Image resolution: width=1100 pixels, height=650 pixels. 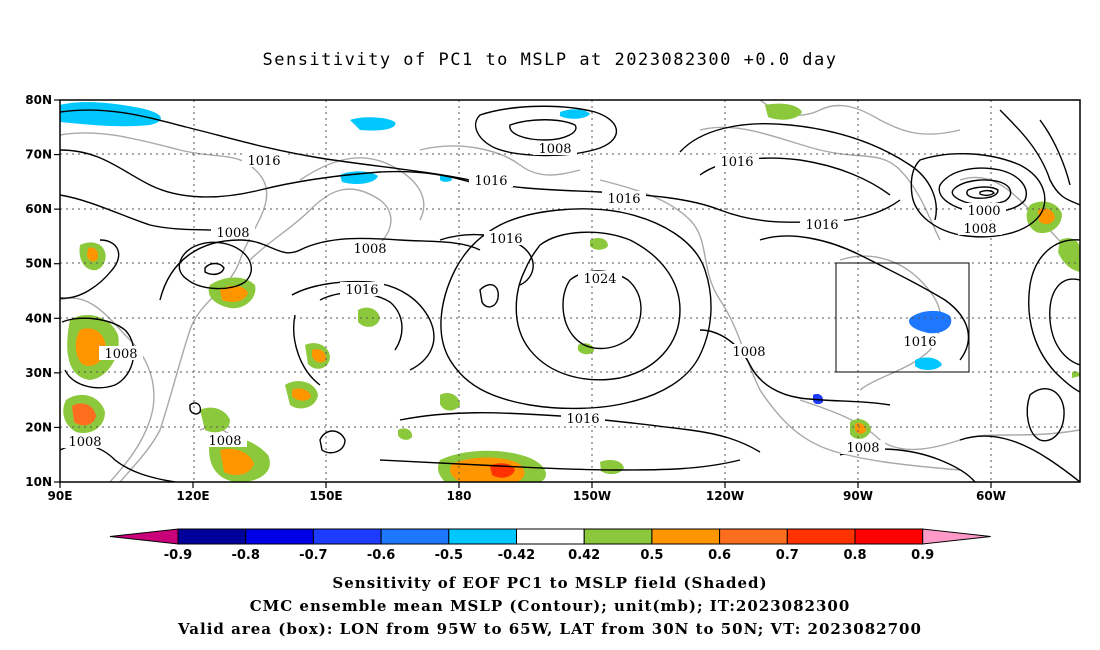 What do you see at coordinates (449, 555) in the screenshot?
I see `colorbar-label: -0.5` at bounding box center [449, 555].